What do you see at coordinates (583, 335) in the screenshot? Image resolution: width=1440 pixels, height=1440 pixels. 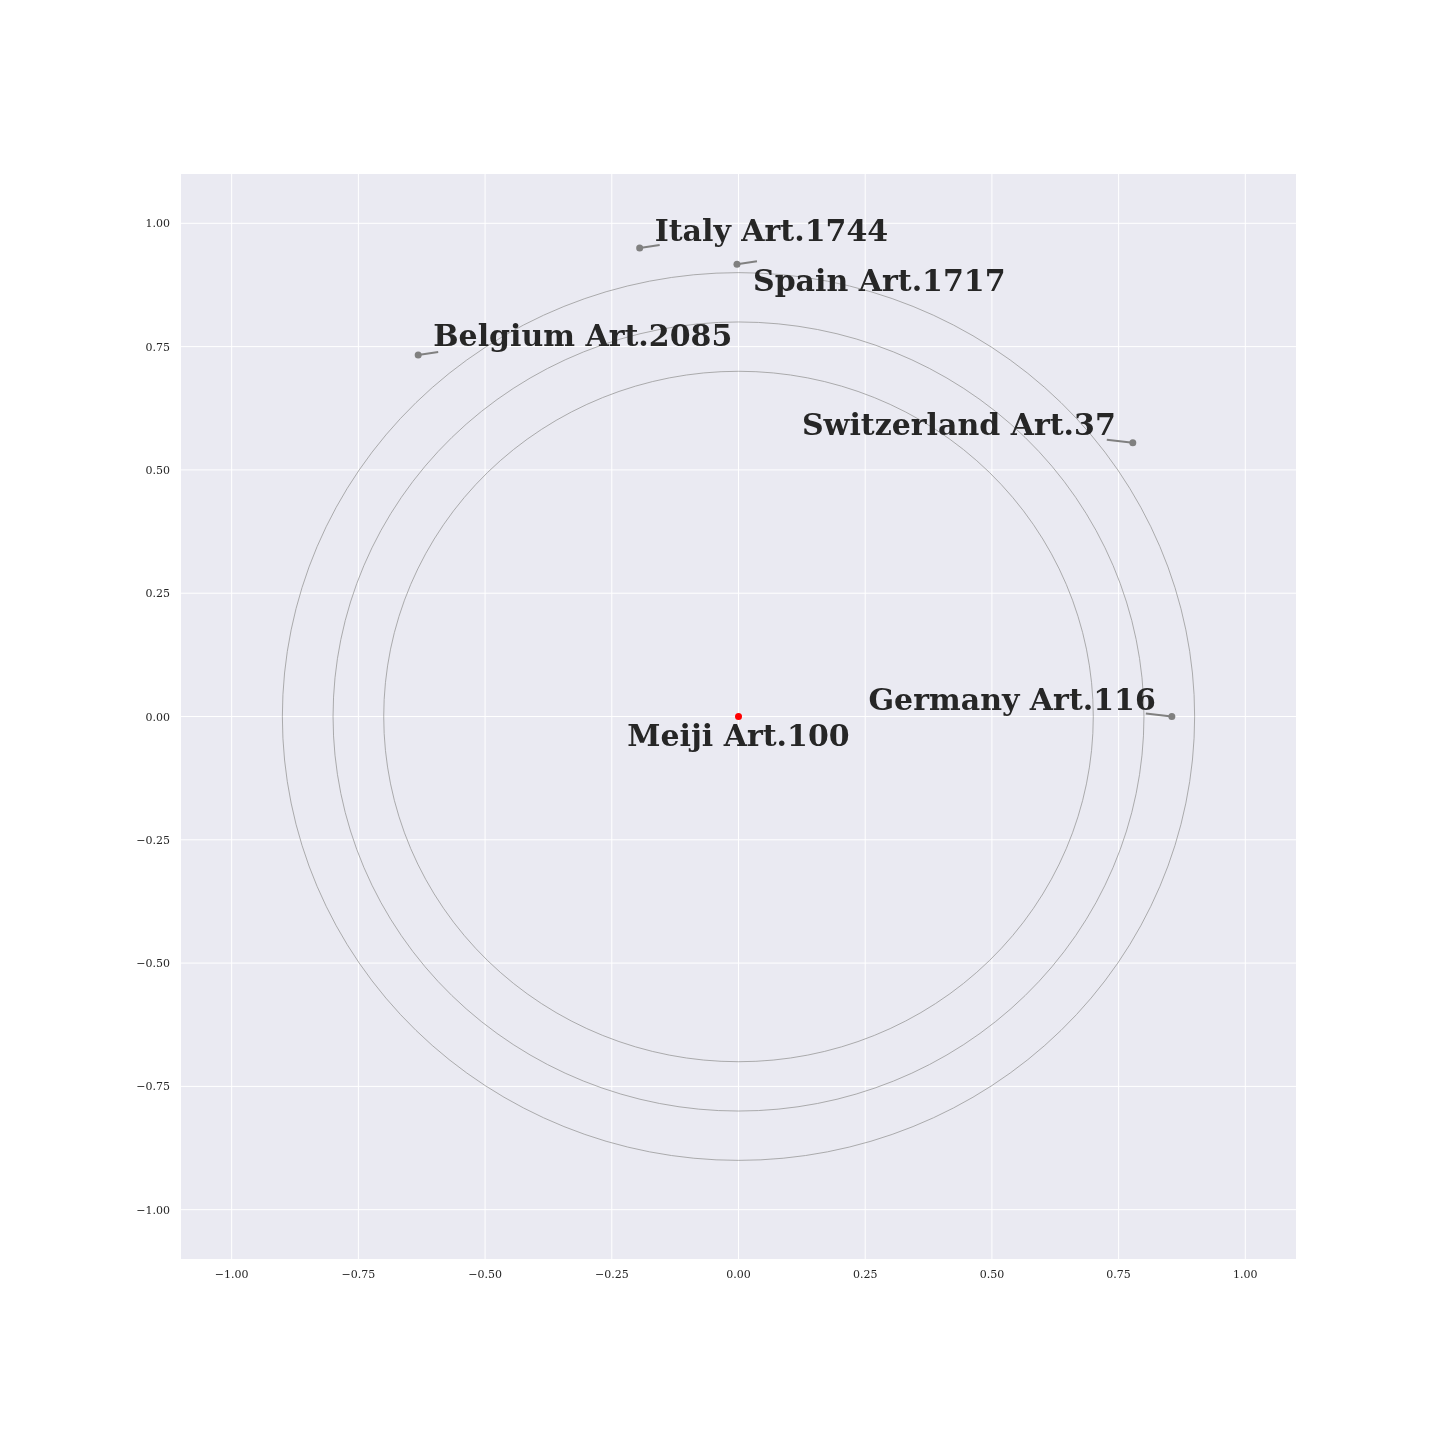 I see `annotation: Belgium Art.2085` at bounding box center [583, 335].